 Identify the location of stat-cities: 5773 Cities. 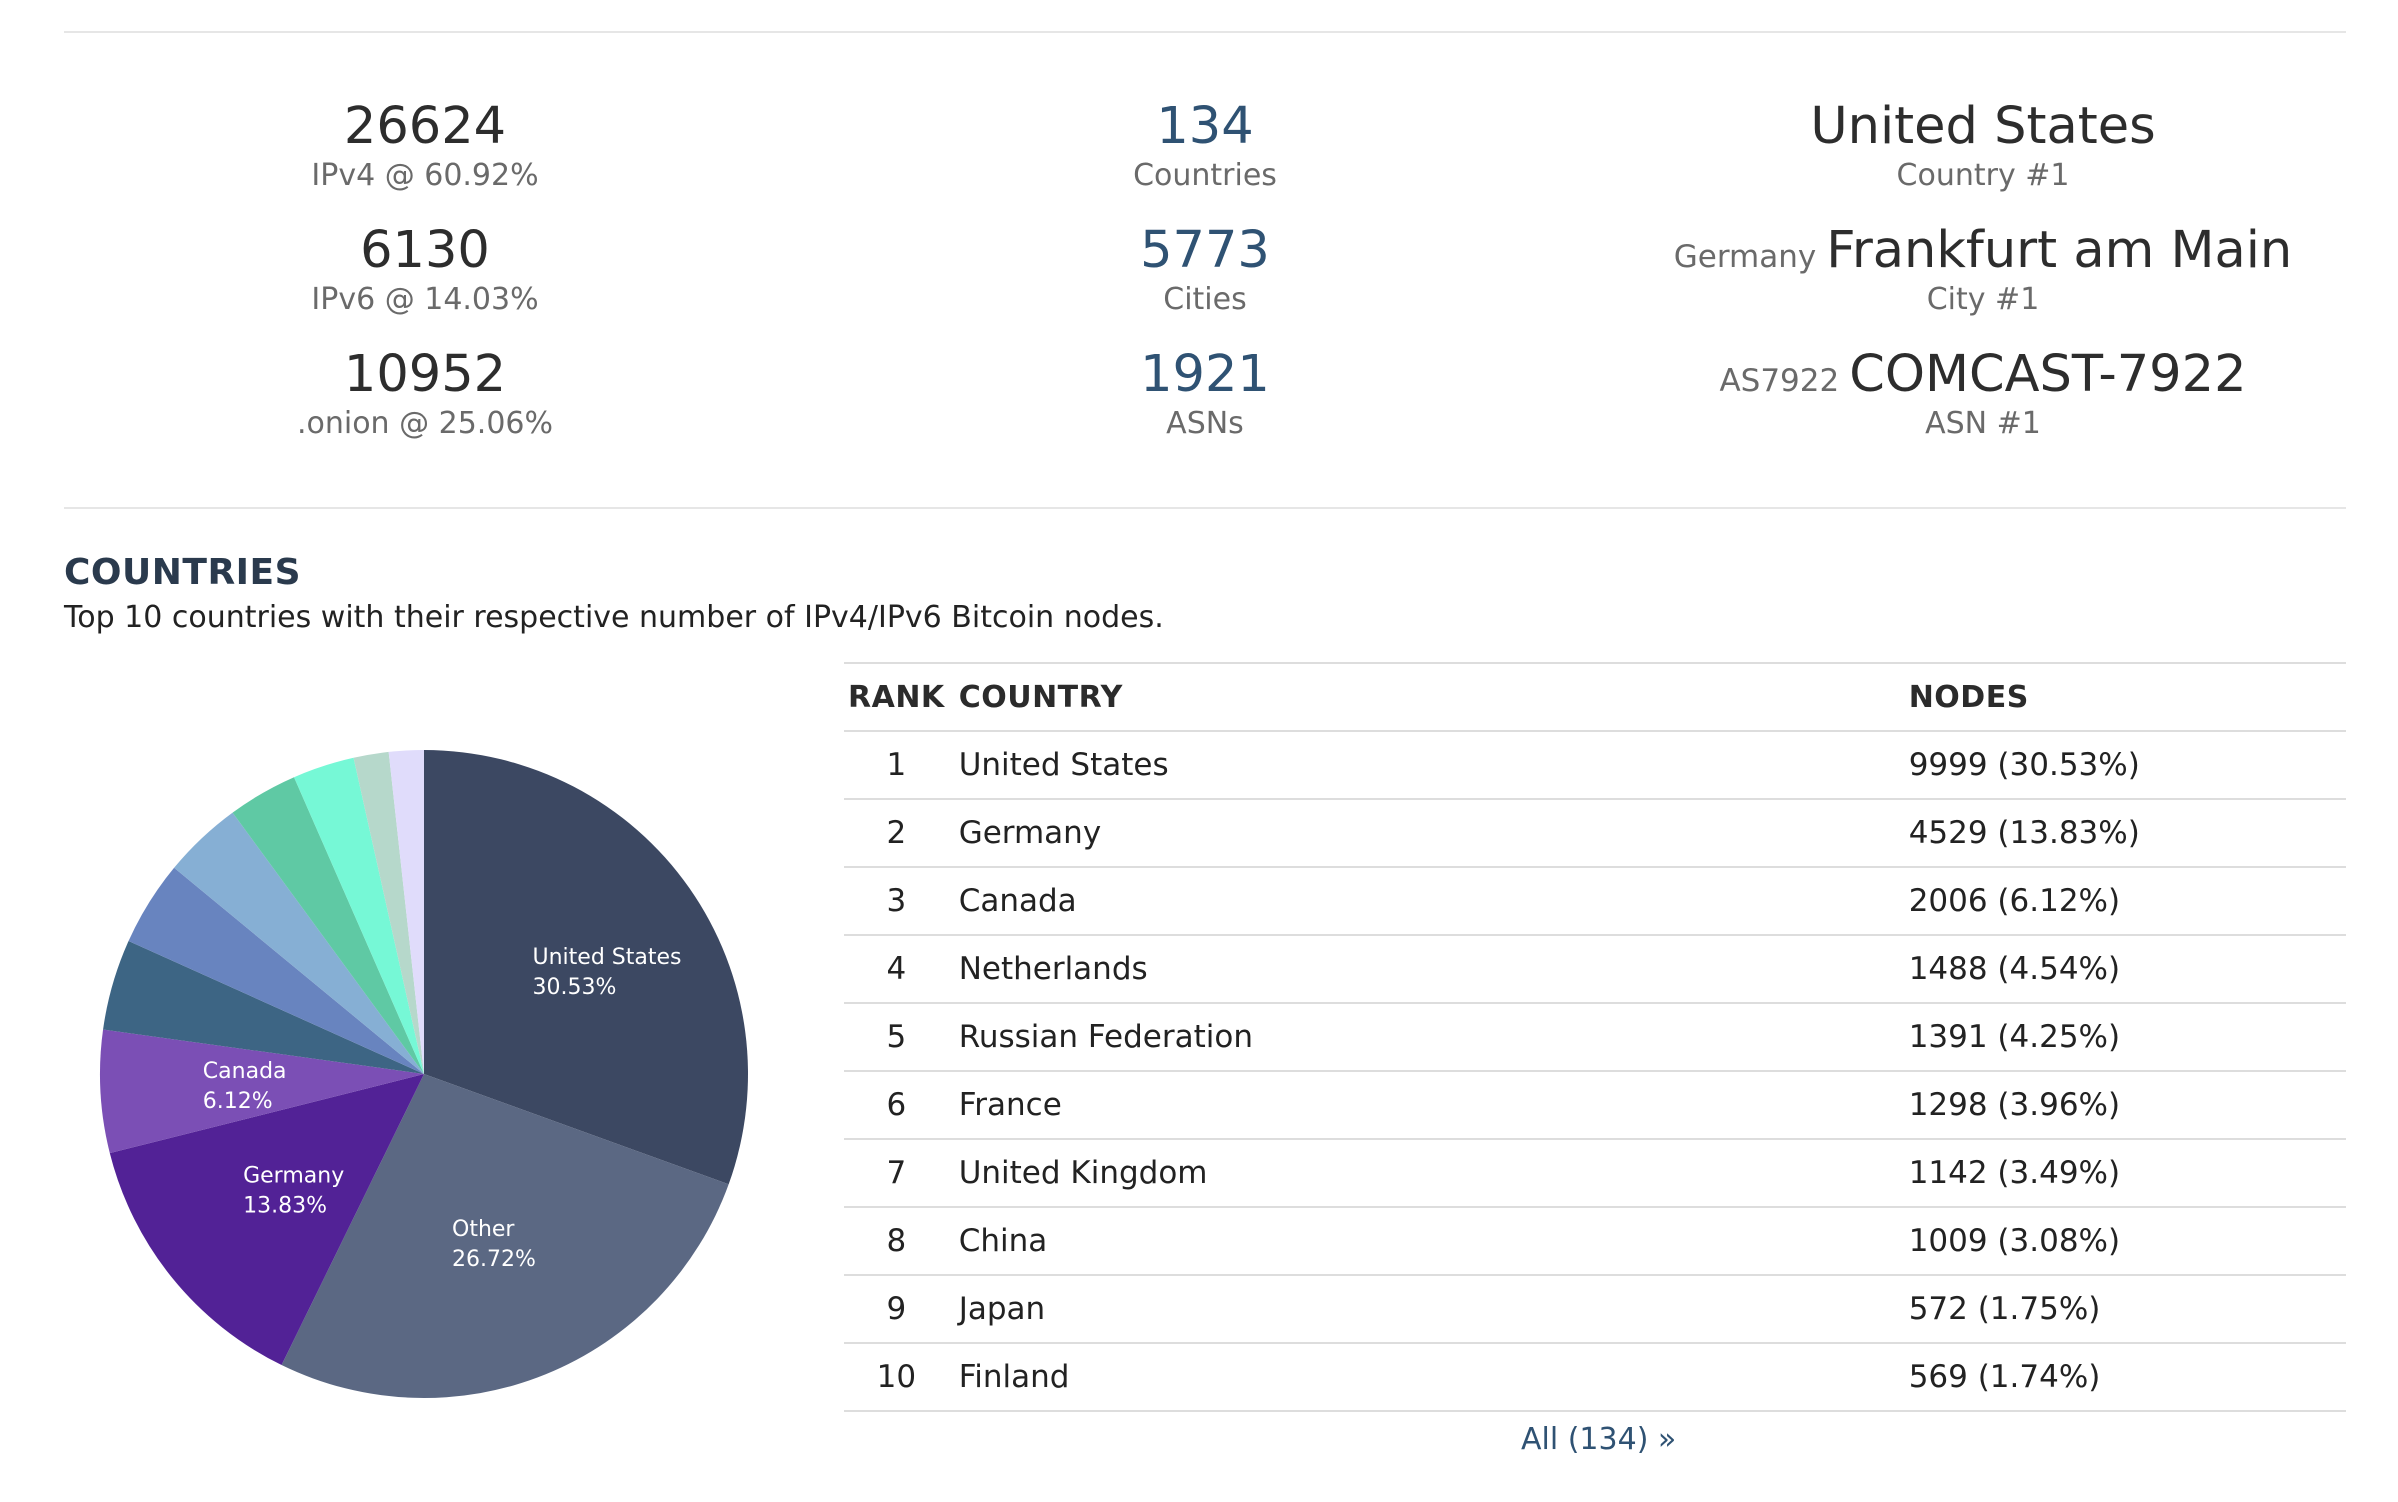
(1205, 270).